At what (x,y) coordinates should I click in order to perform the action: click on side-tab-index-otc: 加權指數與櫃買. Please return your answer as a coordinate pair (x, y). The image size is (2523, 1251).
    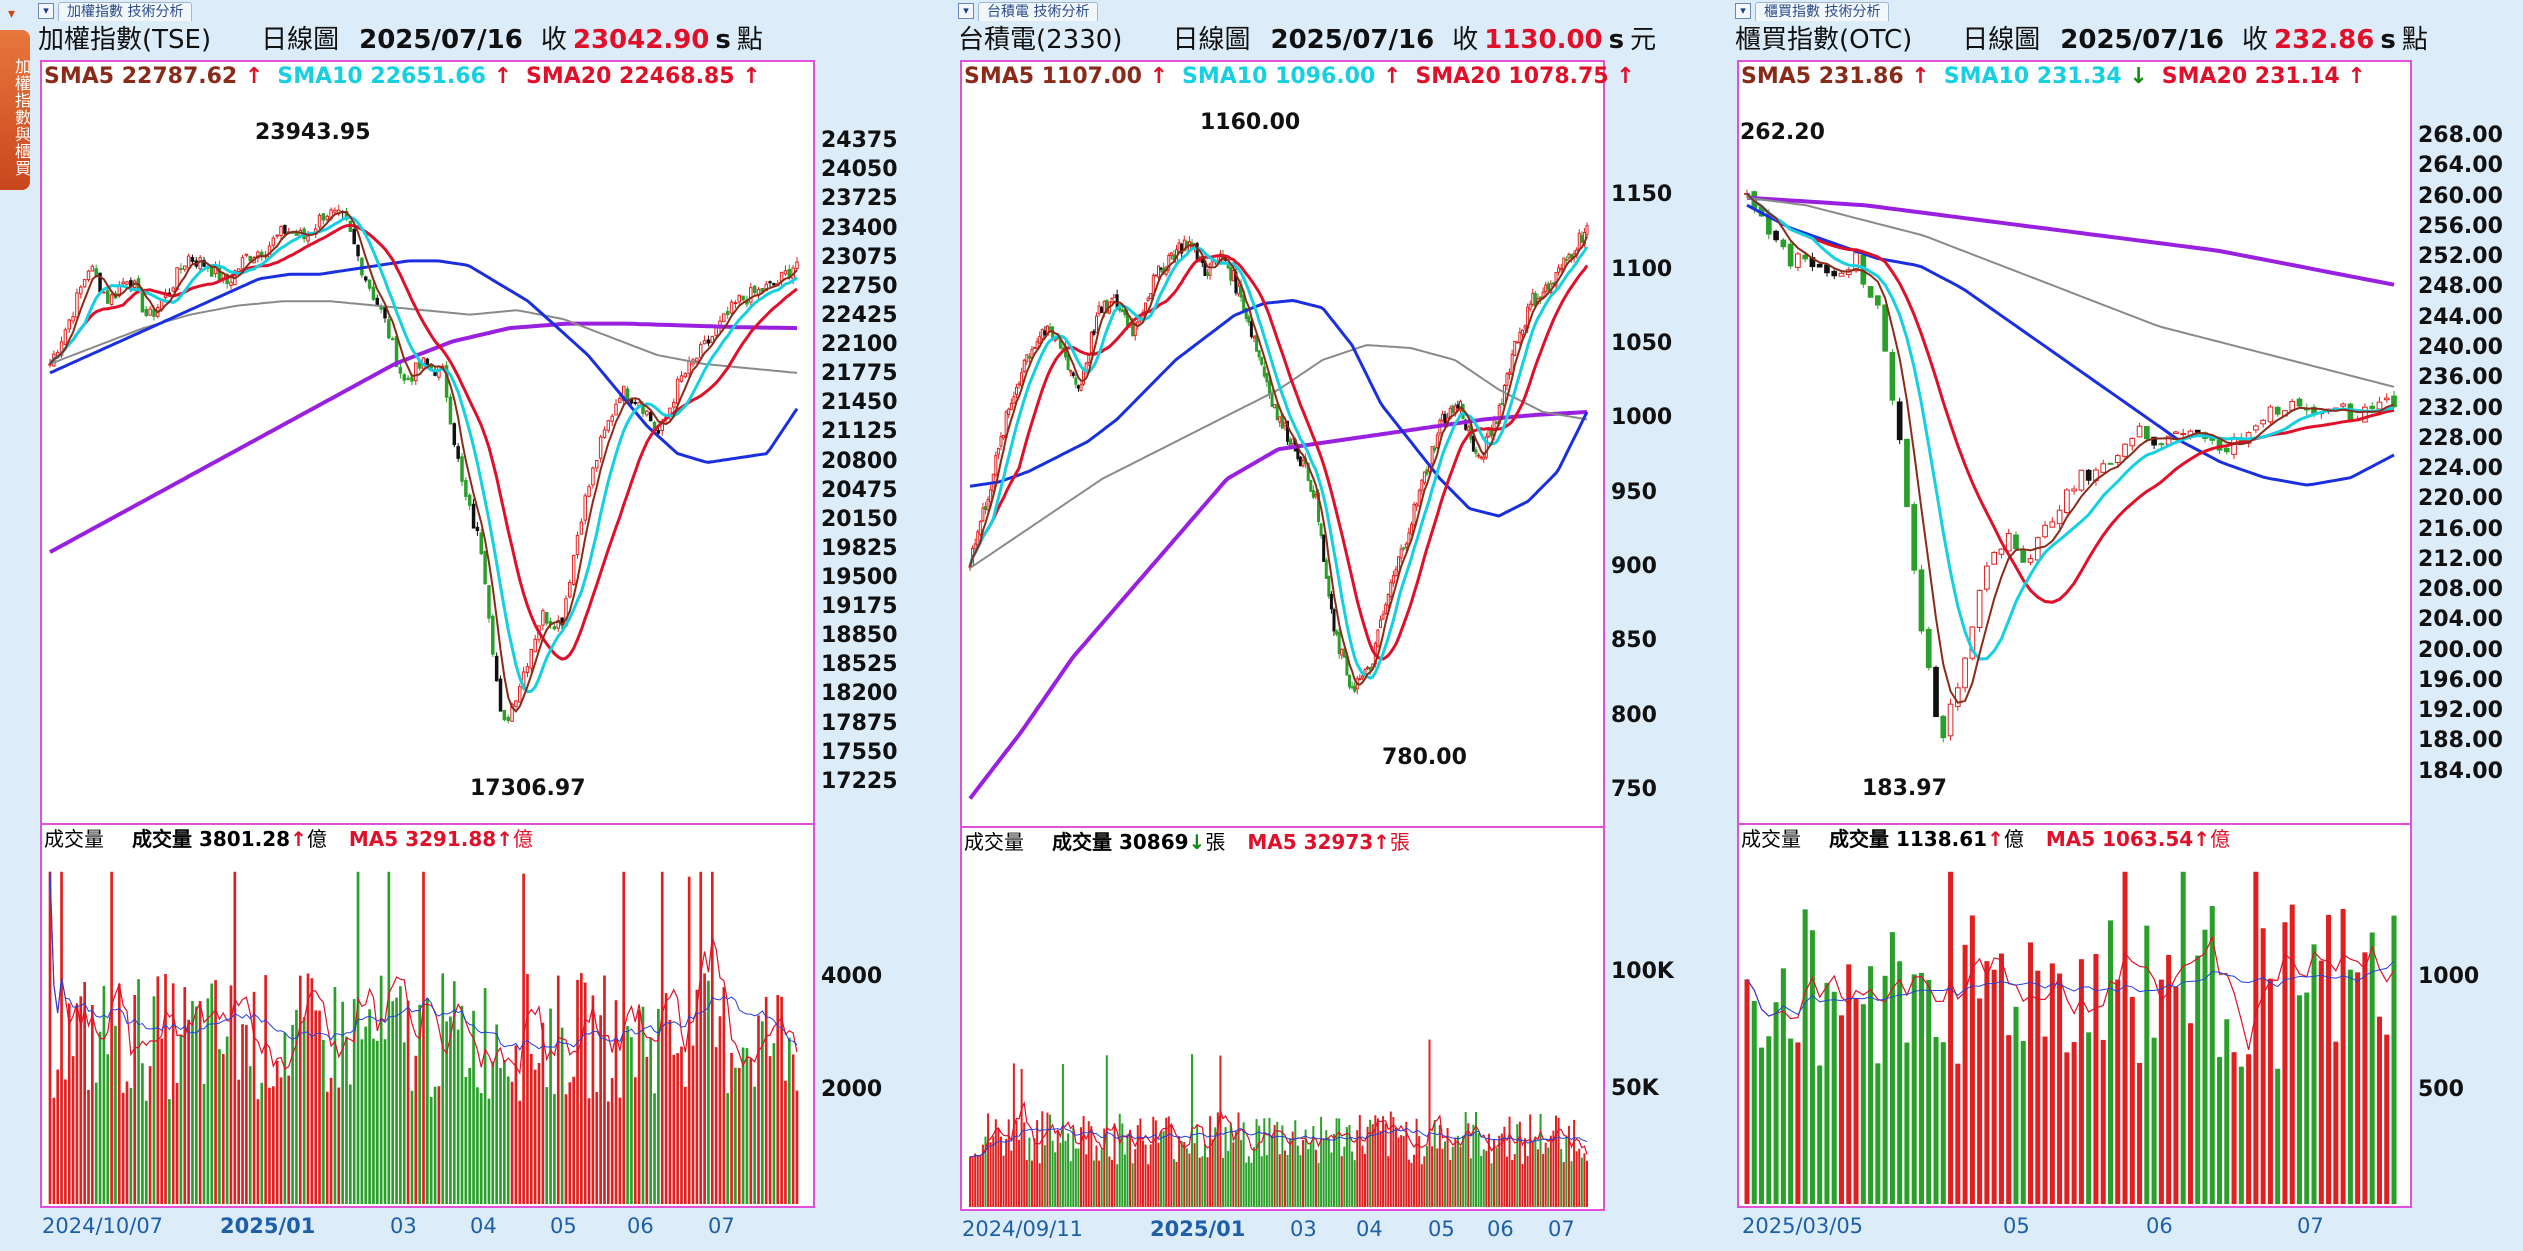
    Looking at the image, I should click on (15, 110).